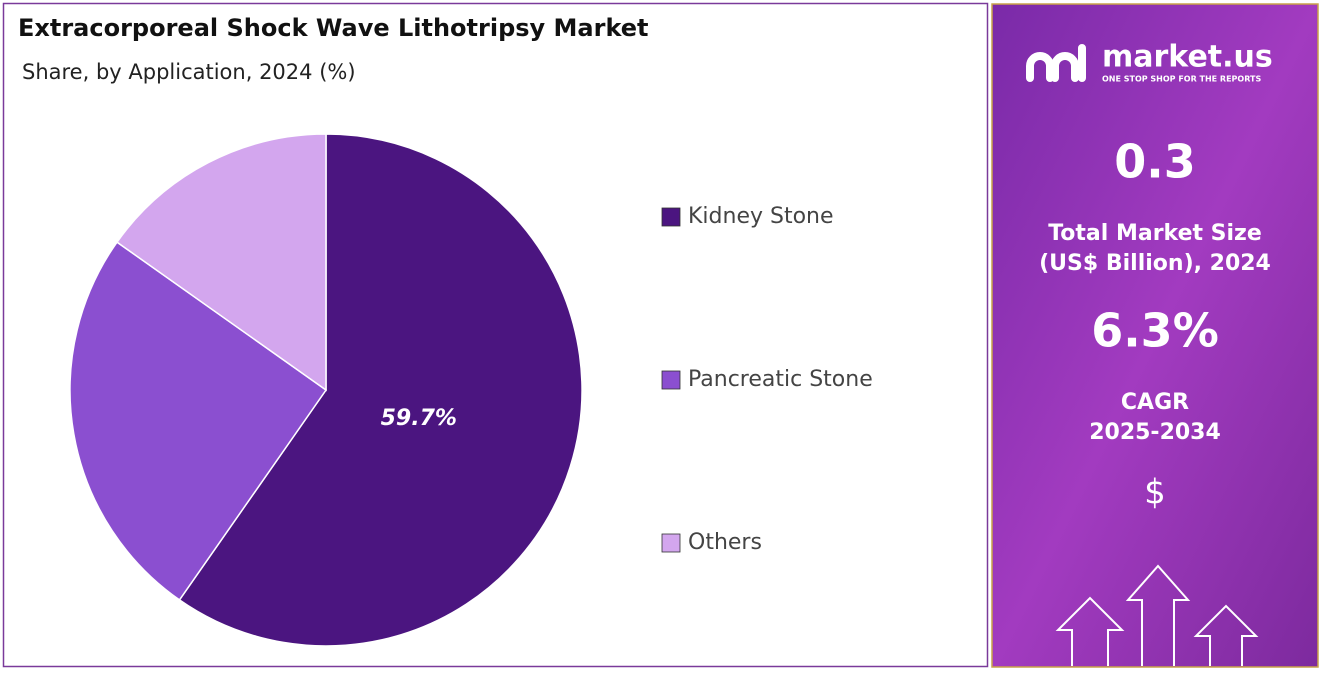 This screenshot has height=676, width=1320. What do you see at coordinates (189, 72) in the screenshot?
I see `chart-subtitle: Share, by Application, 2024 (%)` at bounding box center [189, 72].